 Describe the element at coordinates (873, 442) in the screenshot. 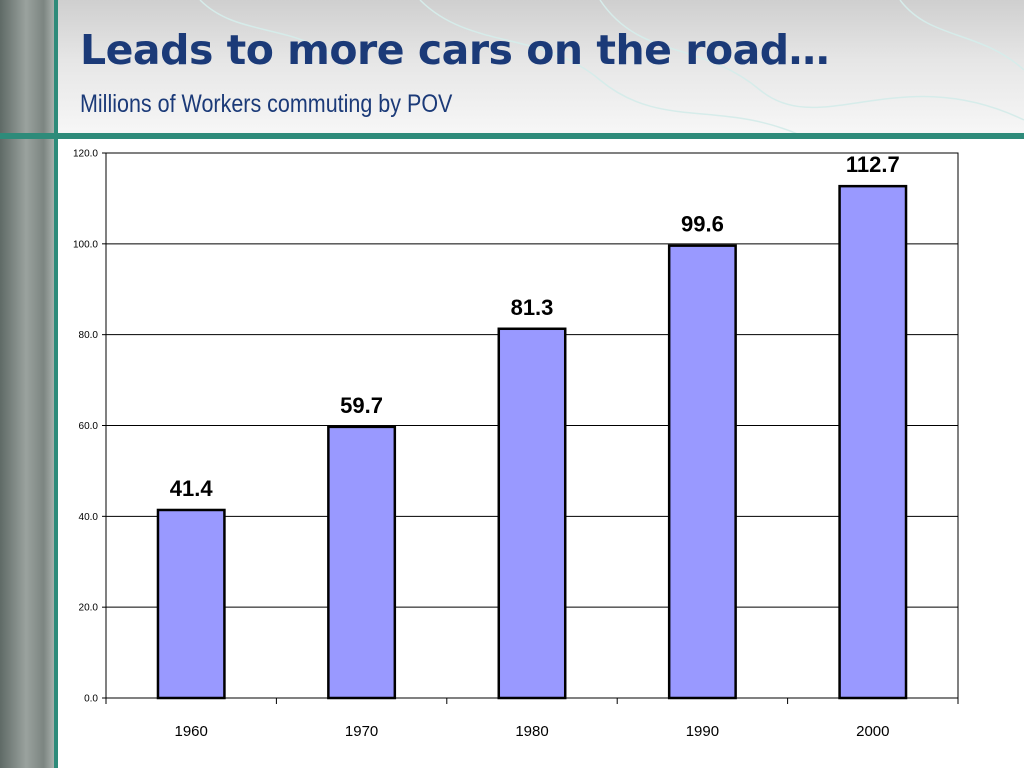

I see `bar-2000` at that location.